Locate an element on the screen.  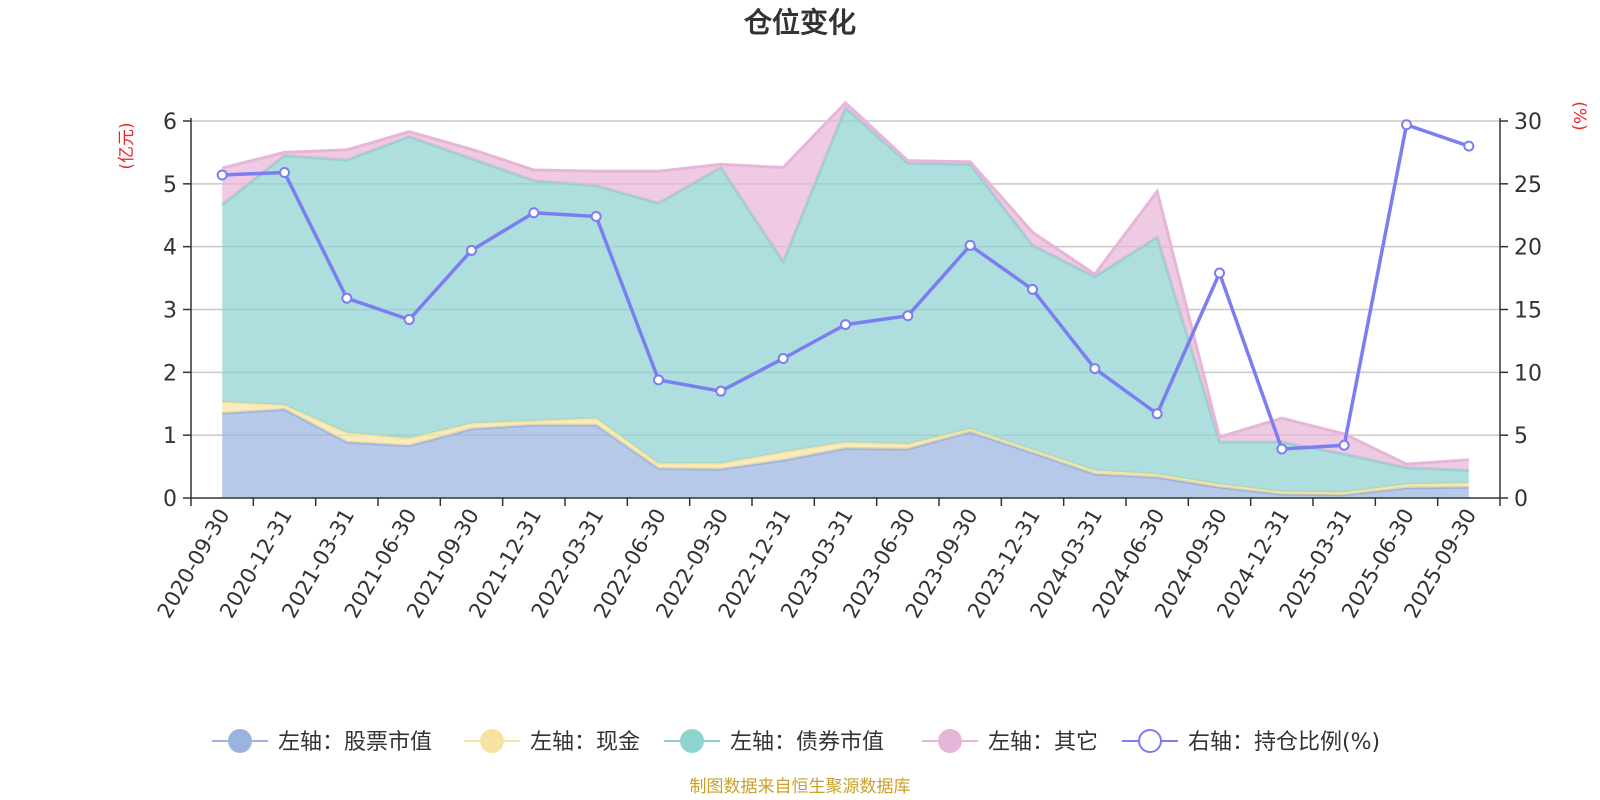
area-左轴：现金 is located at coordinates (845, 448).